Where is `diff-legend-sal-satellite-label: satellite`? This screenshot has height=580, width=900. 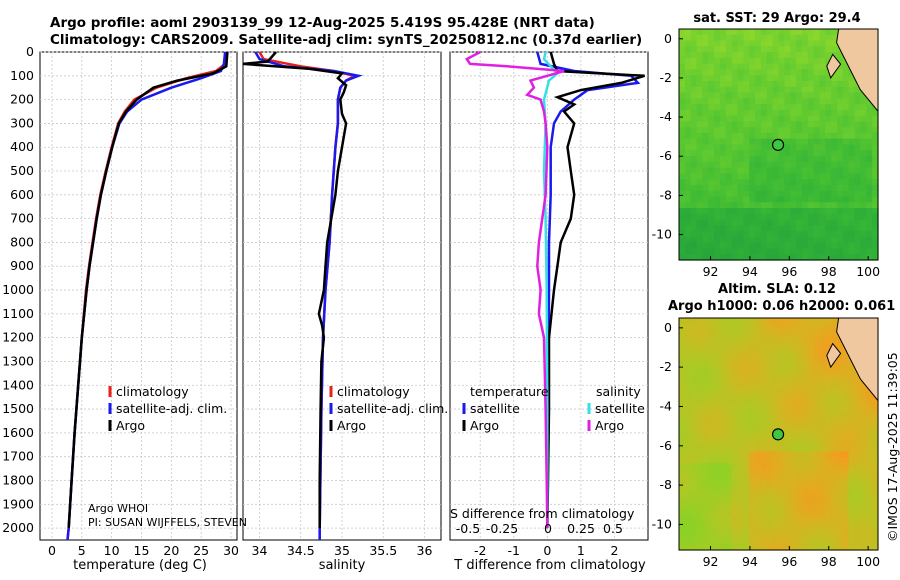 diff-legend-sal-satellite-label: satellite is located at coordinates (620, 408).